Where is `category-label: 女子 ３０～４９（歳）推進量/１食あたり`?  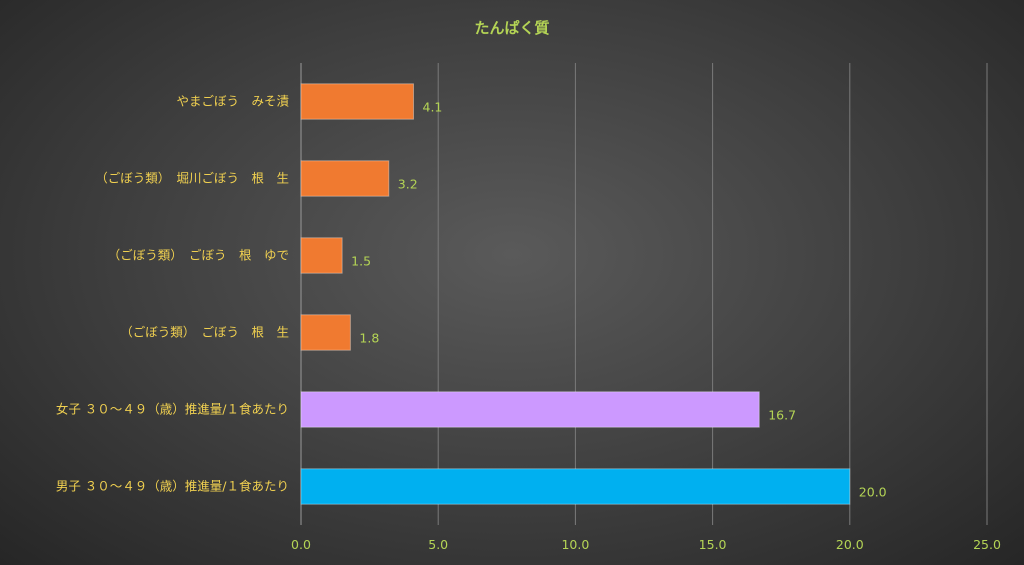
category-label: 女子 ３０～４９（歳）推進量/１食あたり is located at coordinates (172, 409).